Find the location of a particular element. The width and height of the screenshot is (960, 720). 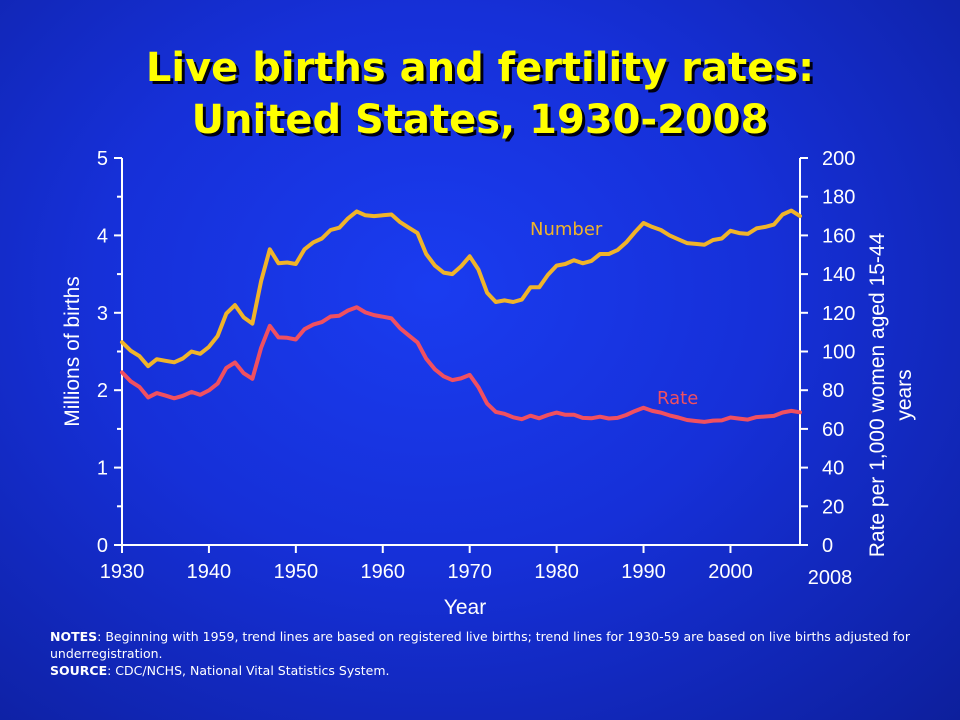

left-axis-tick-label: 4 is located at coordinates (102, 236).